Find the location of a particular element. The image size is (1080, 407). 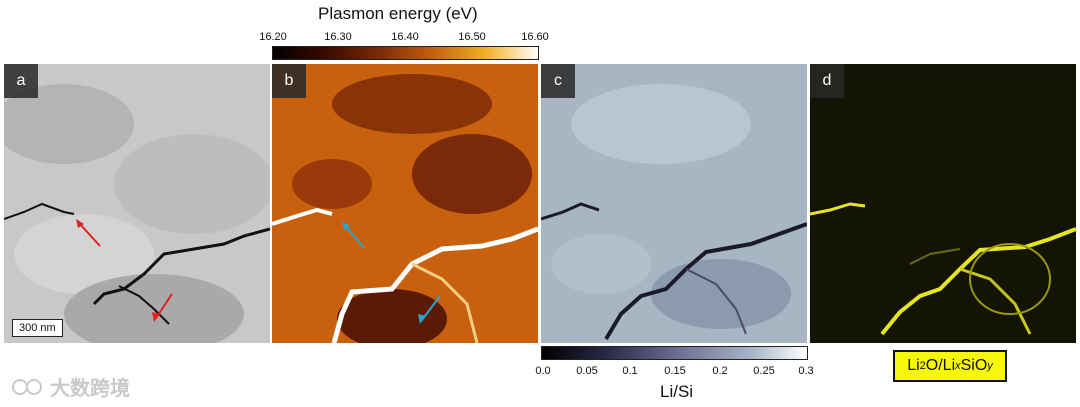

plasmon-tick-2: 16.40 is located at coordinates (405, 37).